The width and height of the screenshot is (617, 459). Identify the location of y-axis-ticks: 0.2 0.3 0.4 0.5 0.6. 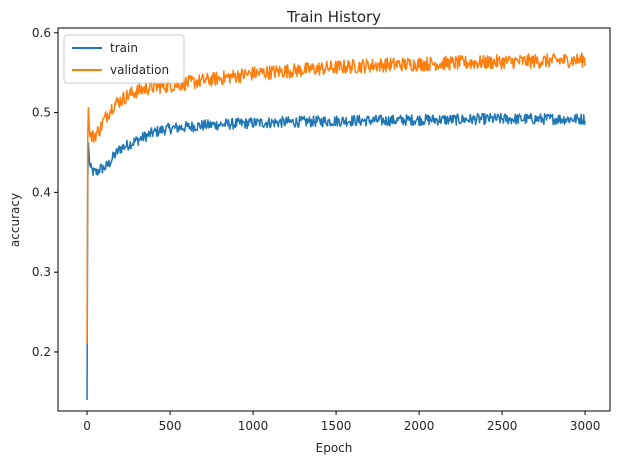
(45, 192).